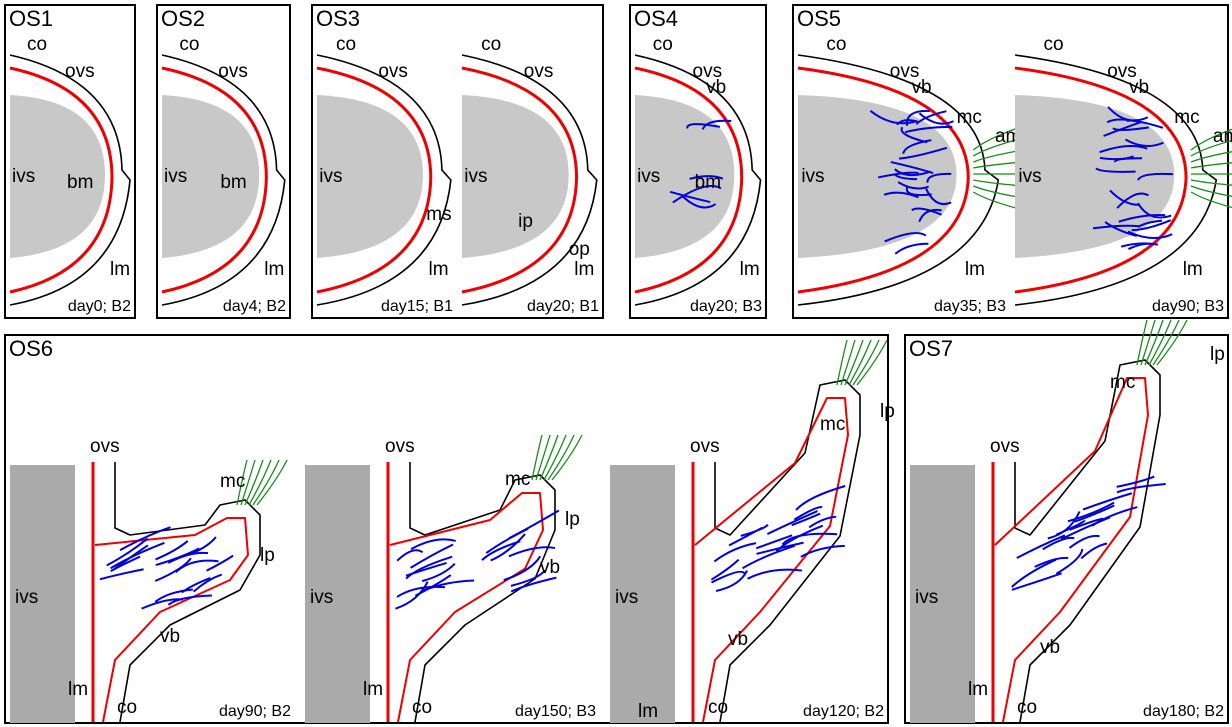 This screenshot has width=1232, height=727. Describe the element at coordinates (31, 348) in the screenshot. I see `panel-title: OS6` at that location.